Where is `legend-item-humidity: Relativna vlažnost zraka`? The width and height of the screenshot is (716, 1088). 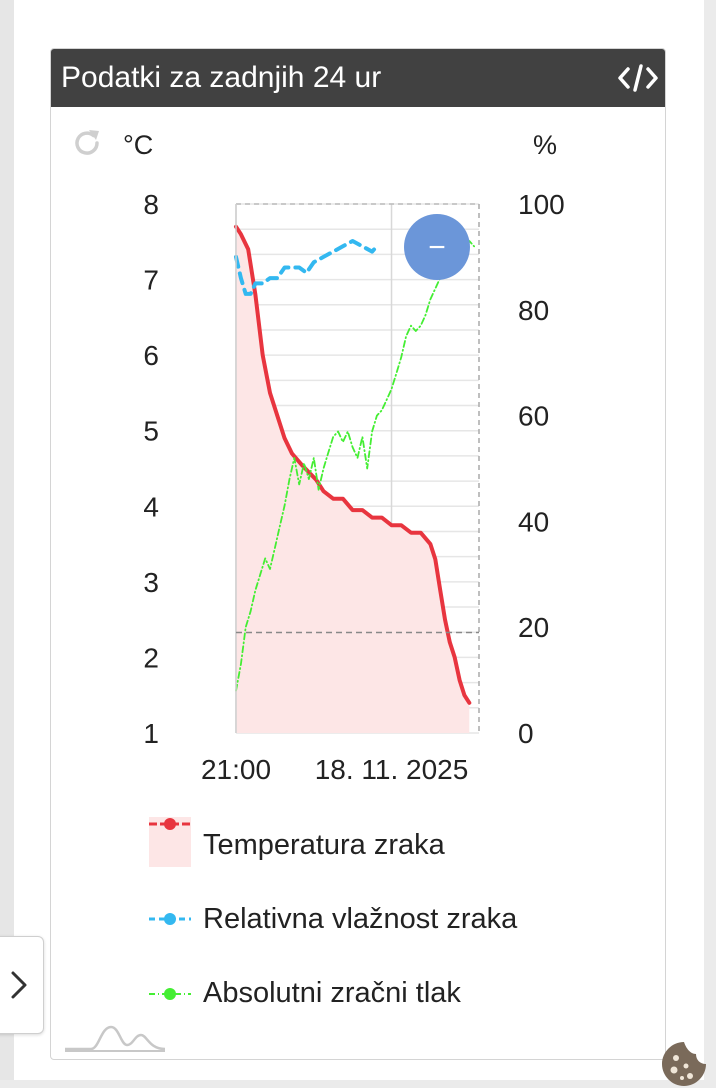 legend-item-humidity: Relativna vlažnost zraka is located at coordinates (387, 919).